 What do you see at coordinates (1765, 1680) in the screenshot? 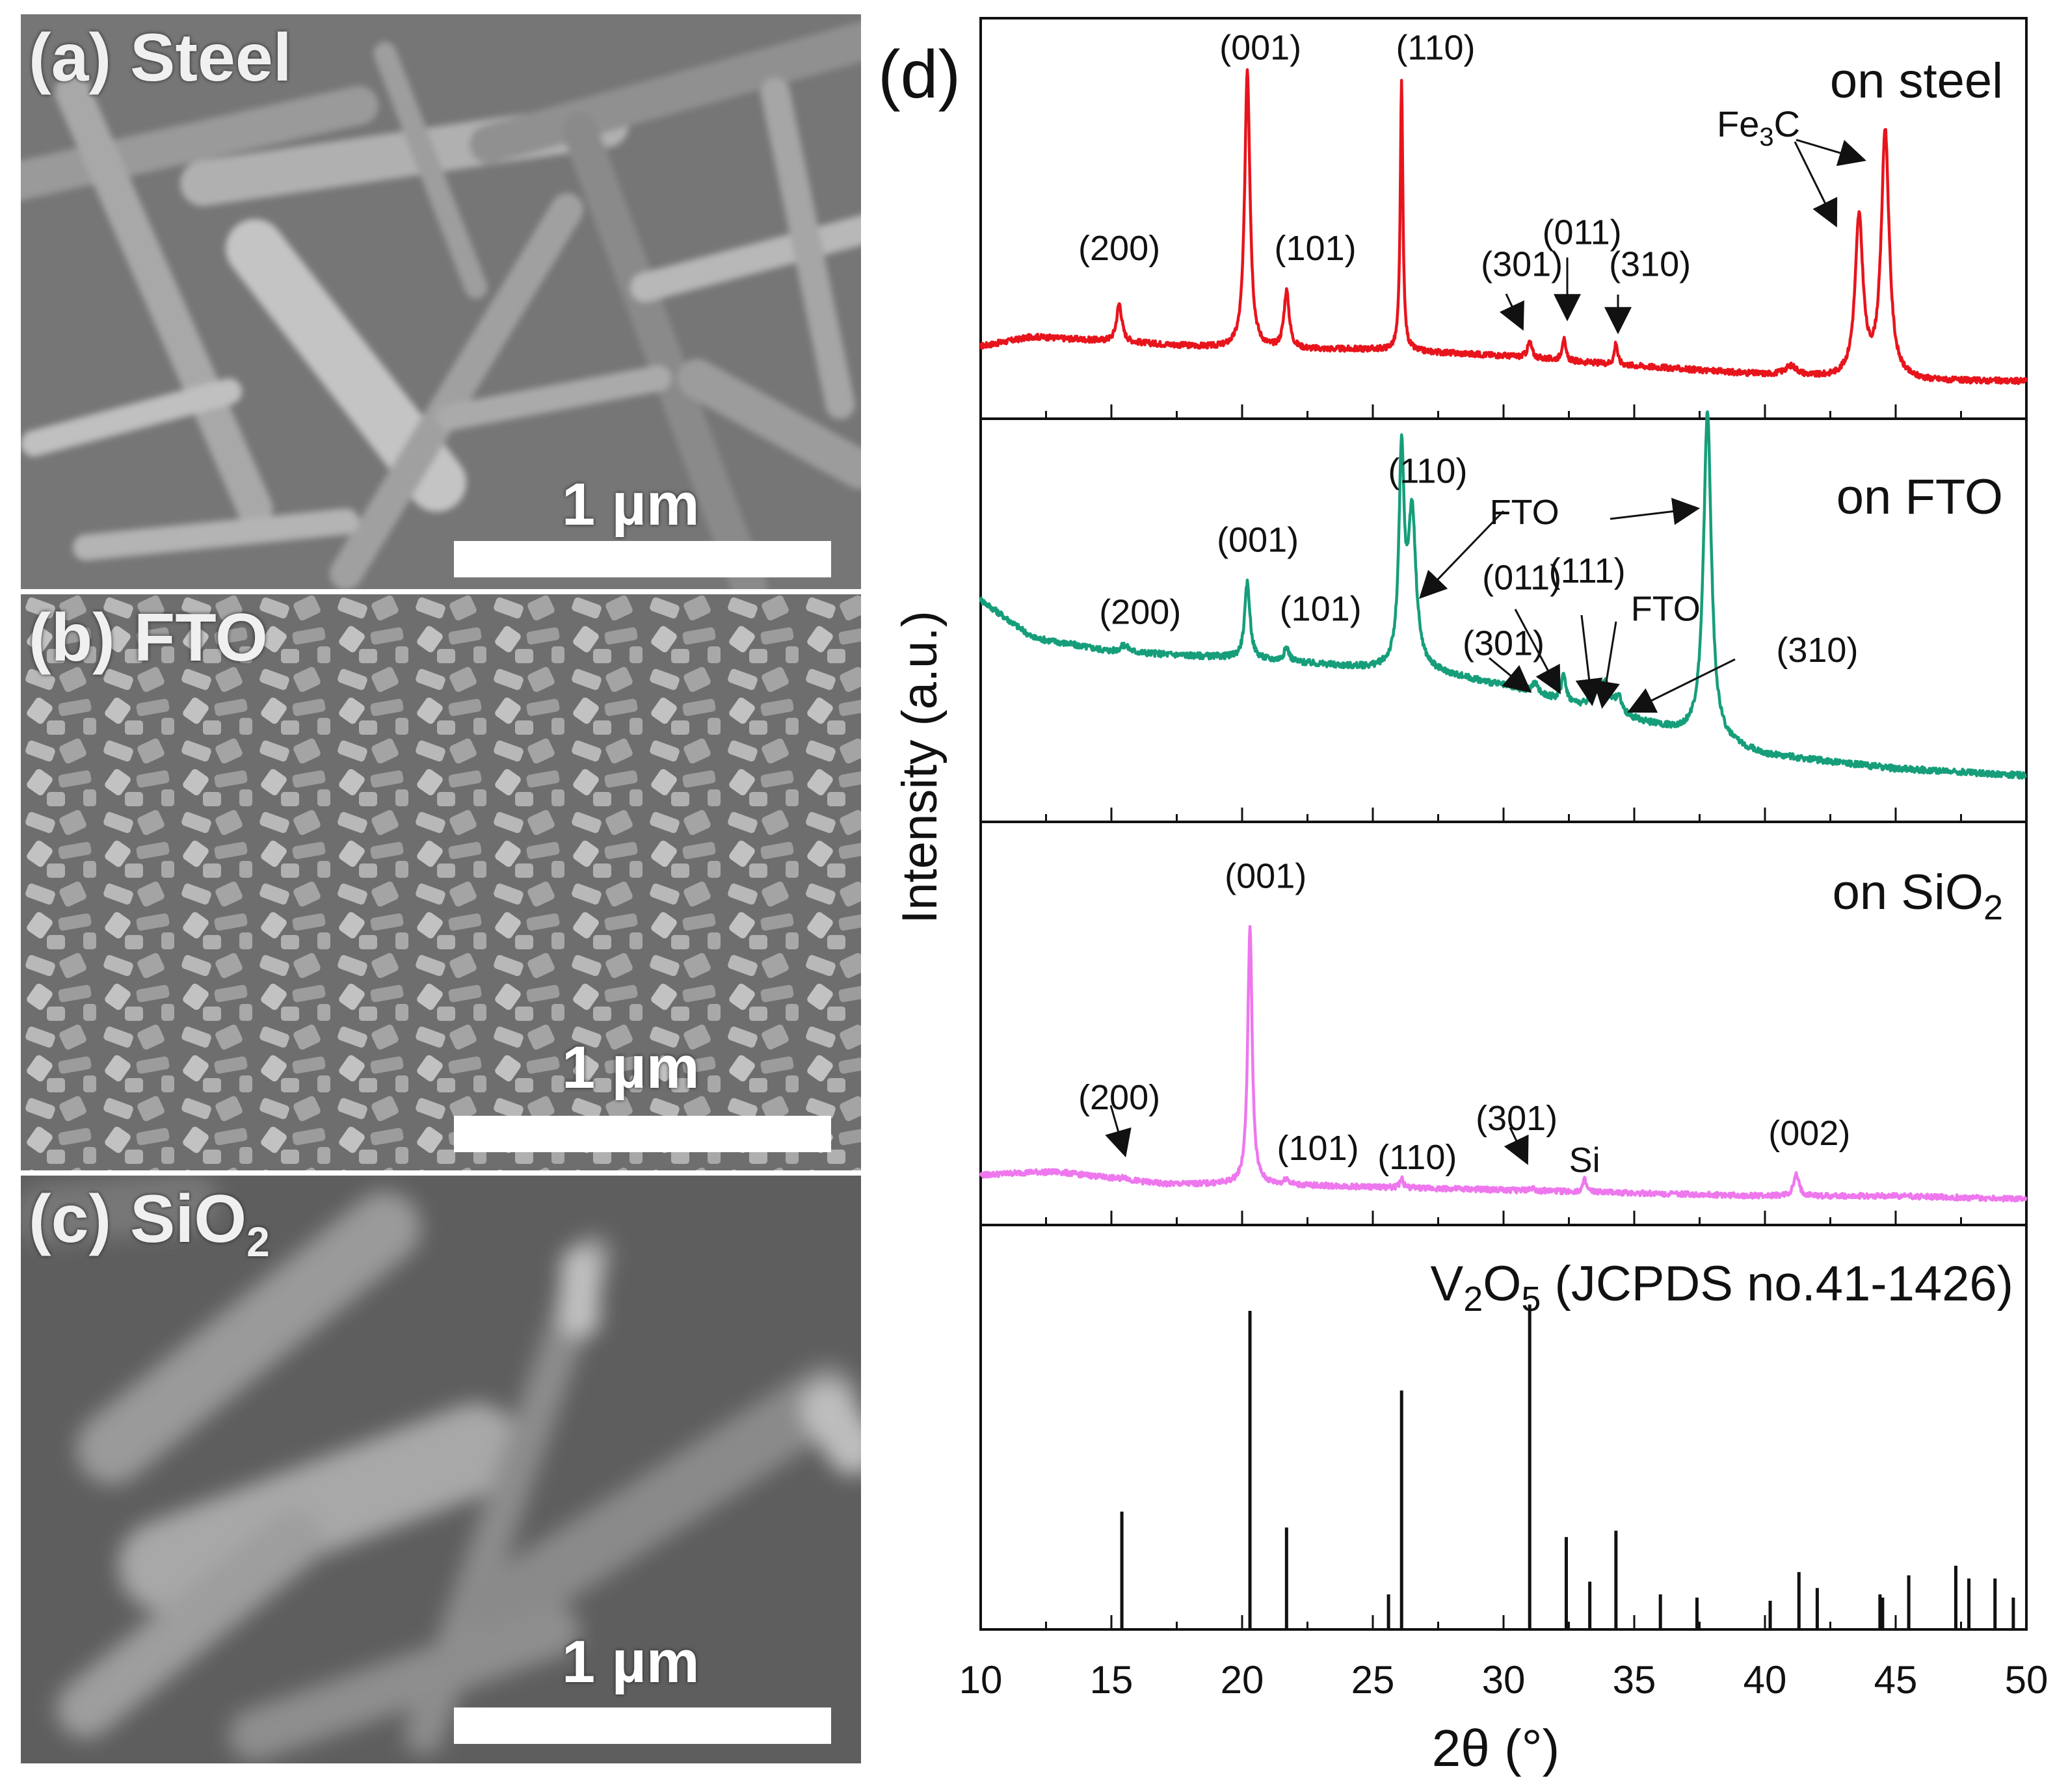
I see `x-tick-label: 40` at bounding box center [1765, 1680].